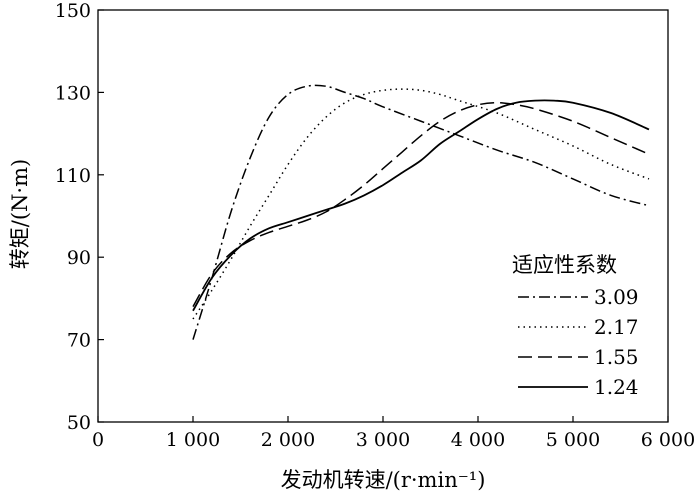  I want to click on y-axis-ticks: 50 70 90 110 130 150, so click(79, 217).